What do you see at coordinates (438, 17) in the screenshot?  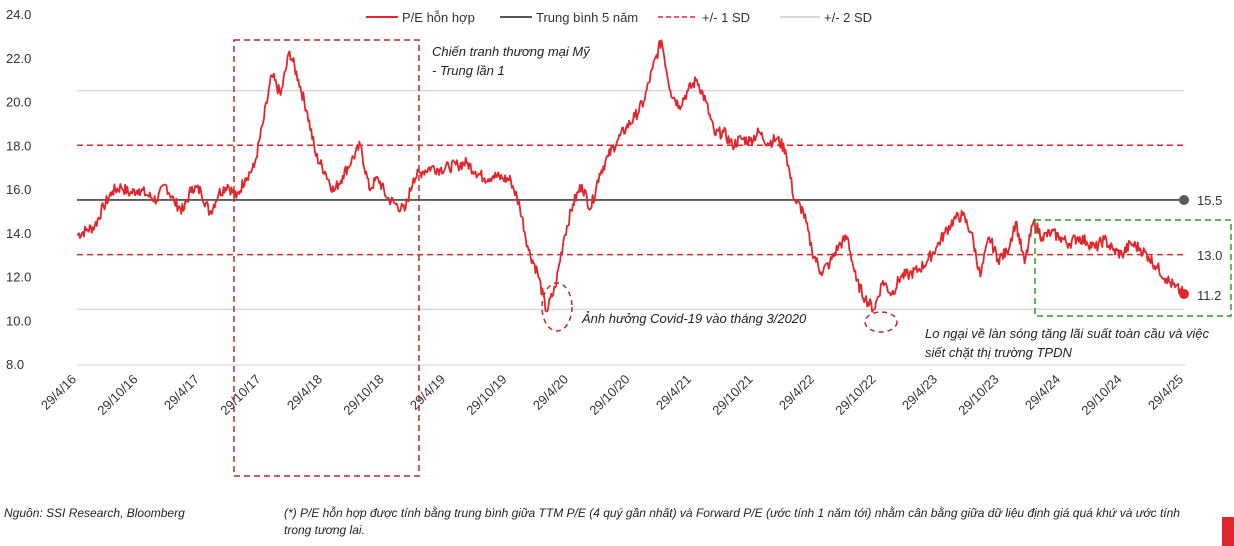 I see `legend-label-pe: P/E hỗn hợp` at bounding box center [438, 17].